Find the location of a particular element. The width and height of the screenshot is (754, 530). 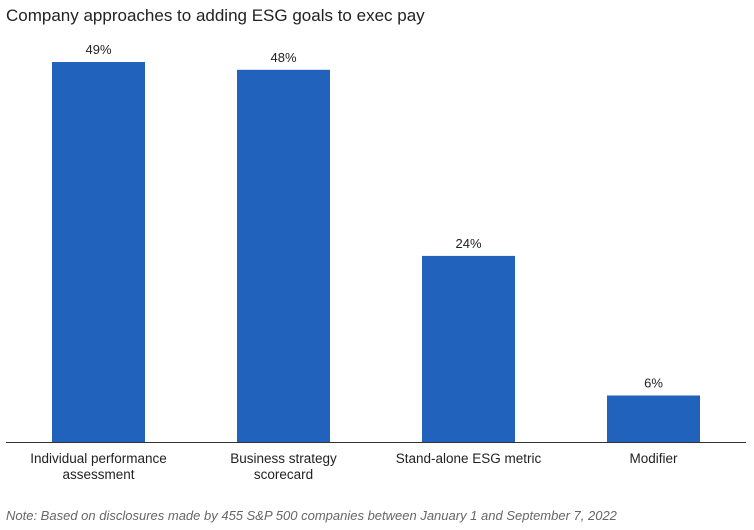

tick-label-4-line-1: Modifier is located at coordinates (653, 458).